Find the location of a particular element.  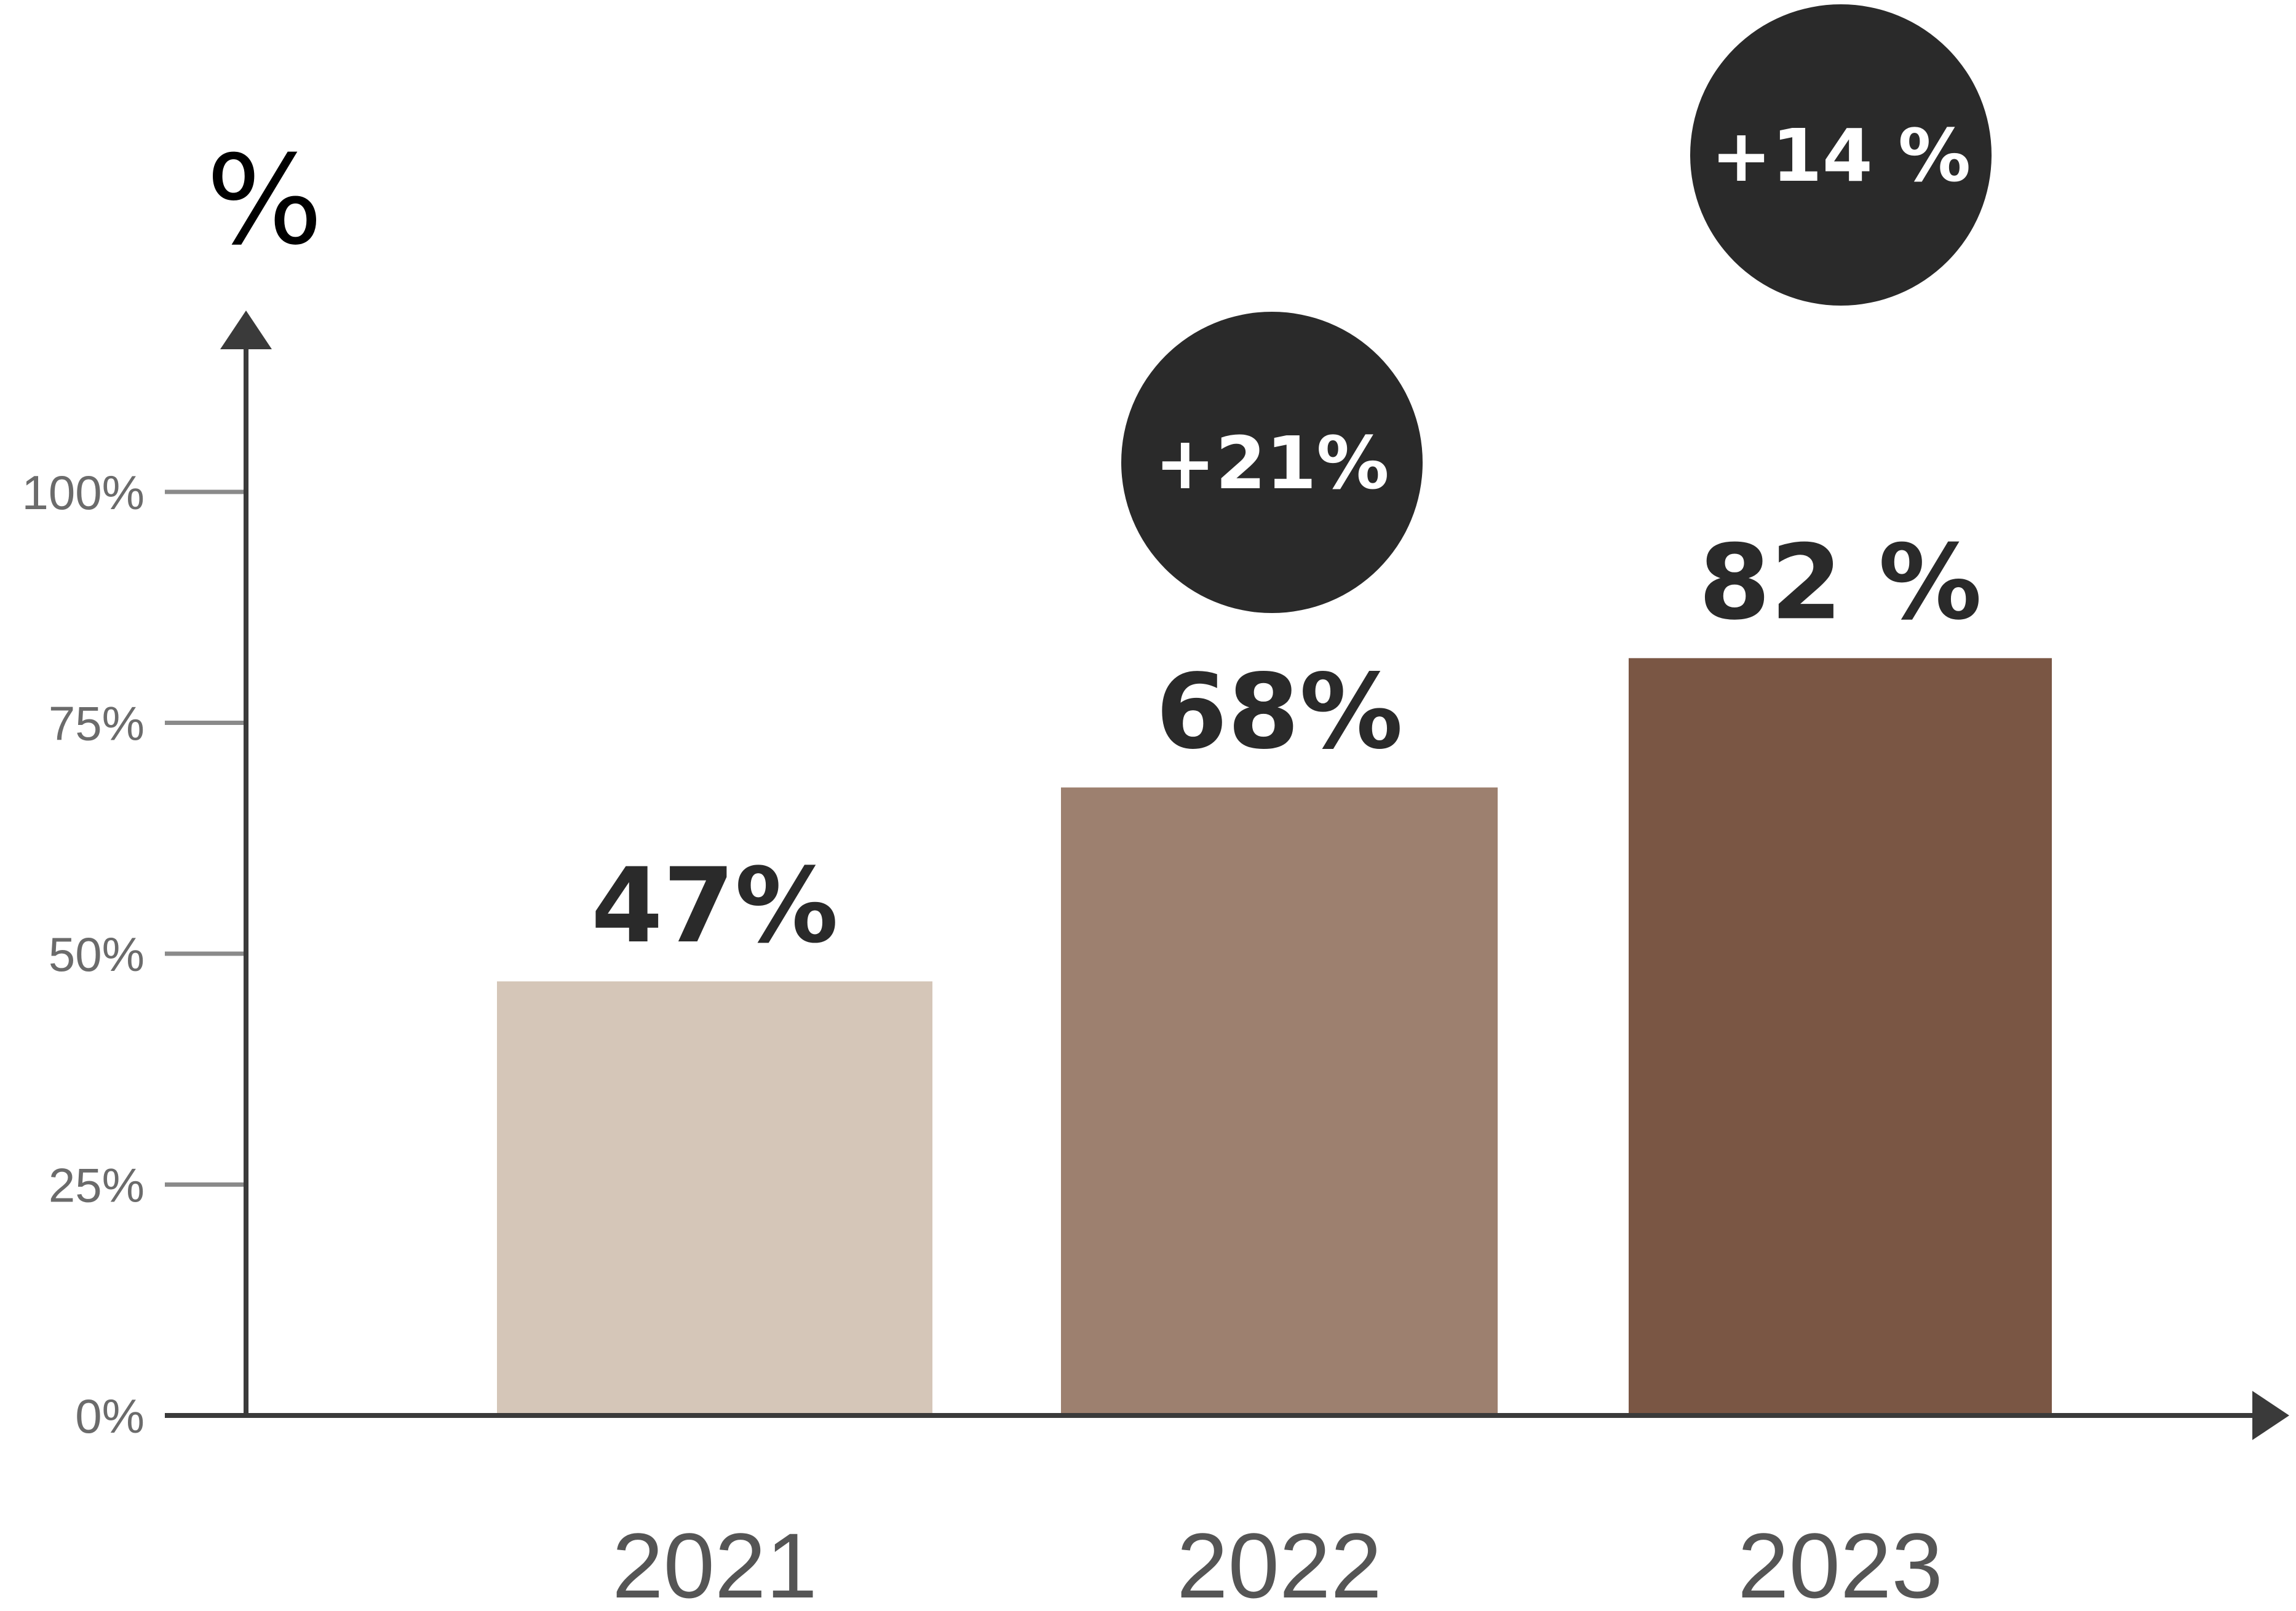

bar-2021 is located at coordinates (714, 1198).